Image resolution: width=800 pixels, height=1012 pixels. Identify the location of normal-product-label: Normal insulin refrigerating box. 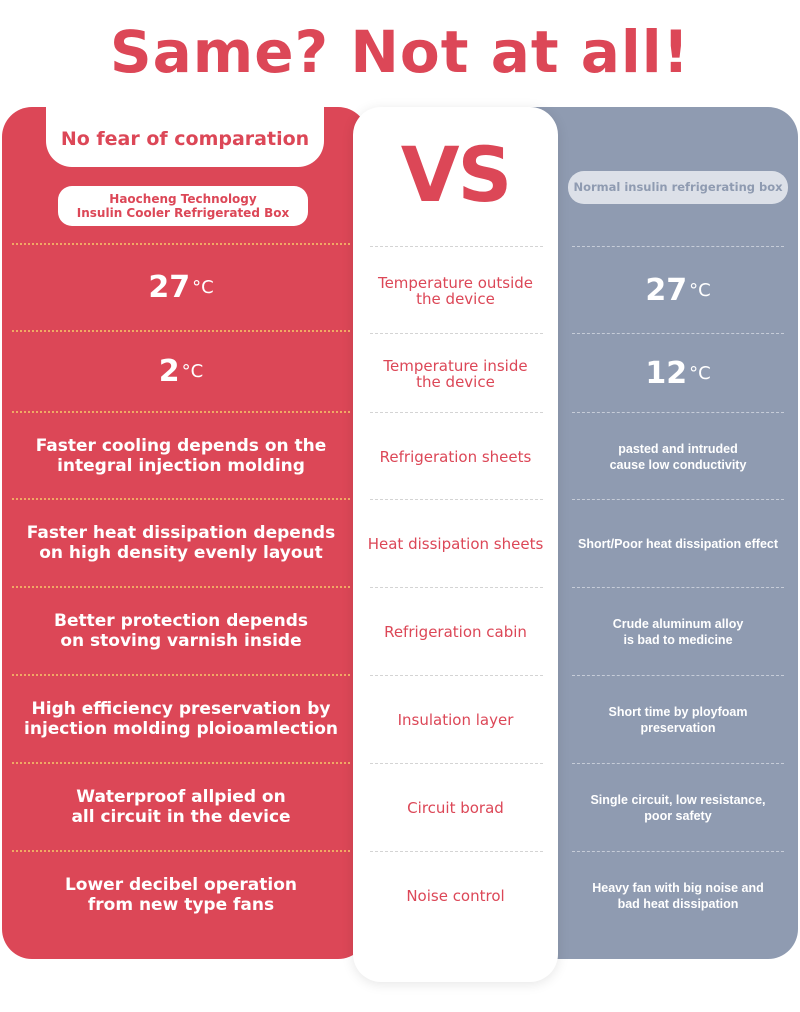
(678, 187).